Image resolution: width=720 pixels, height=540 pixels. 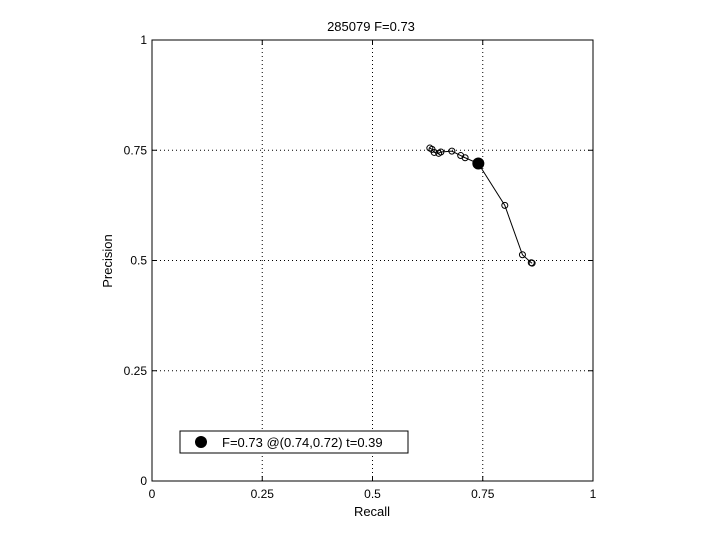 I want to click on legend-box, so click(x=294, y=442).